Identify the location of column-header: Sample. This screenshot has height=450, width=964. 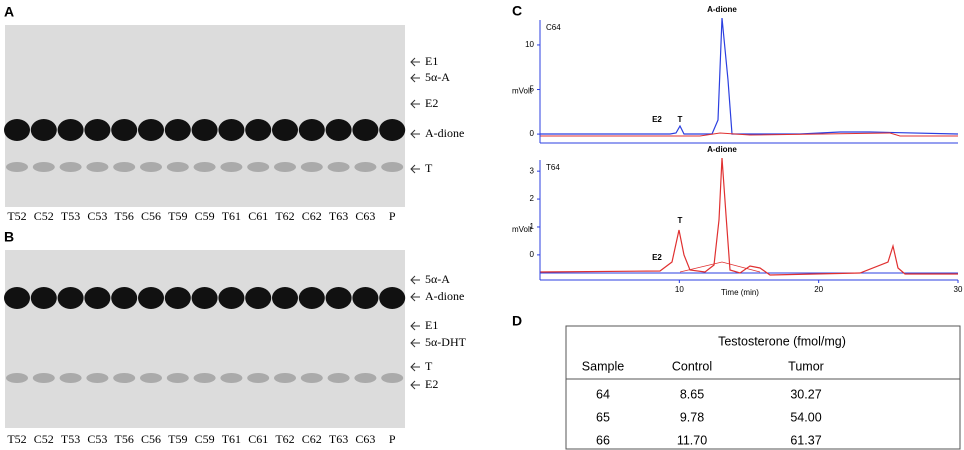
(603, 366).